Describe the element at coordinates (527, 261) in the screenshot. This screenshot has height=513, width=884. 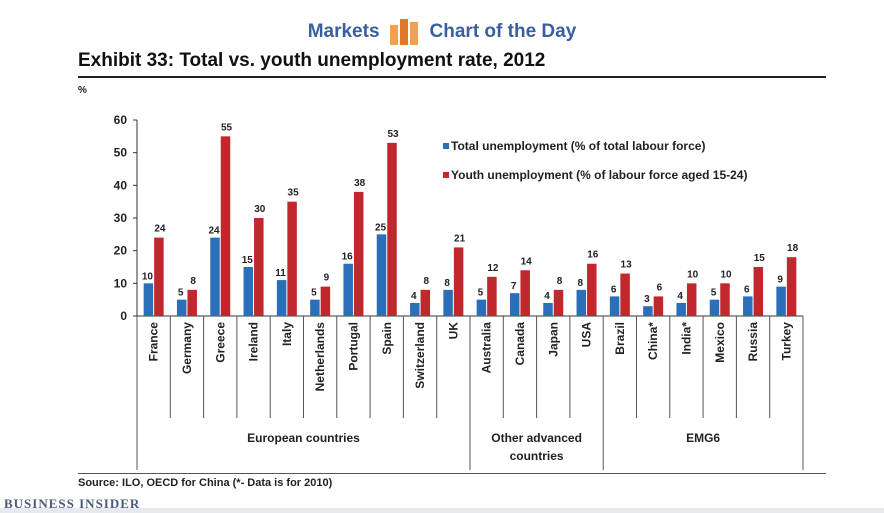
I see `data-label-youth: 14` at that location.